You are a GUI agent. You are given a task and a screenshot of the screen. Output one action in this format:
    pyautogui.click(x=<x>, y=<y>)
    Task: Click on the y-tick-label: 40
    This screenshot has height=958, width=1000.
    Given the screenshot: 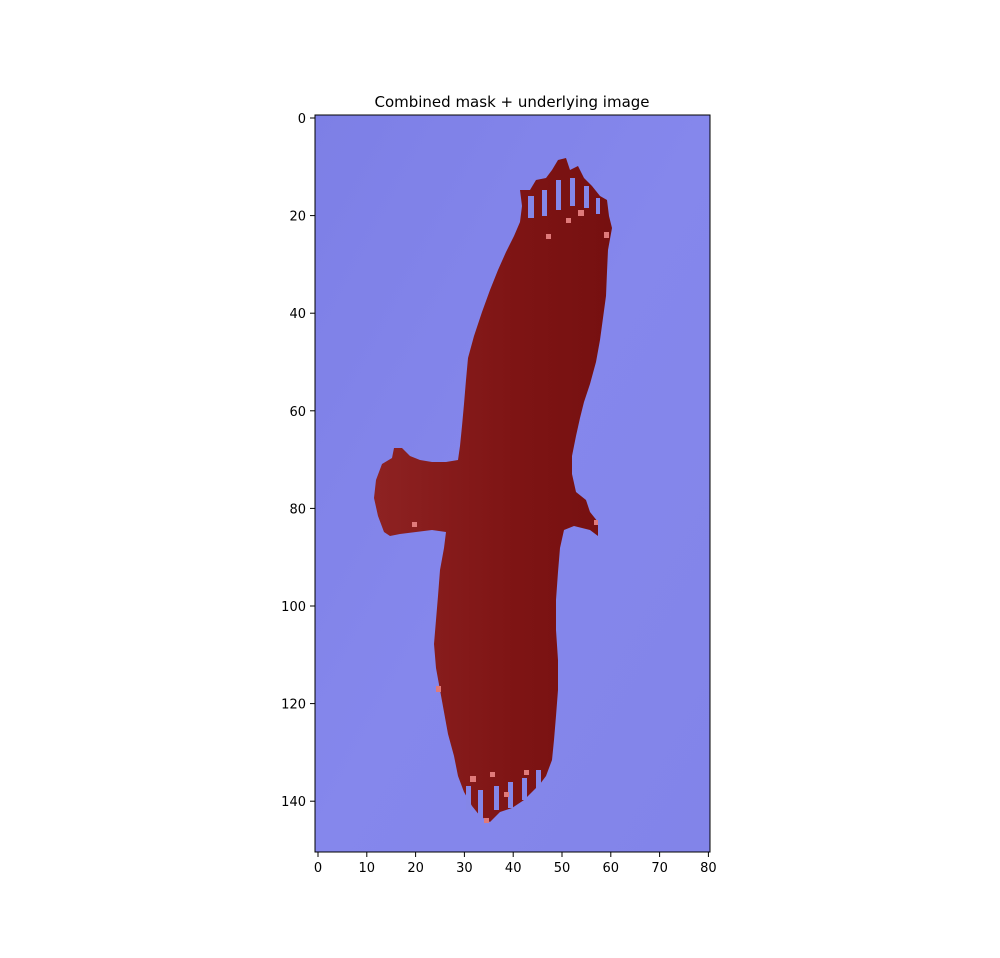 What is the action you would take?
    pyautogui.click(x=297, y=314)
    